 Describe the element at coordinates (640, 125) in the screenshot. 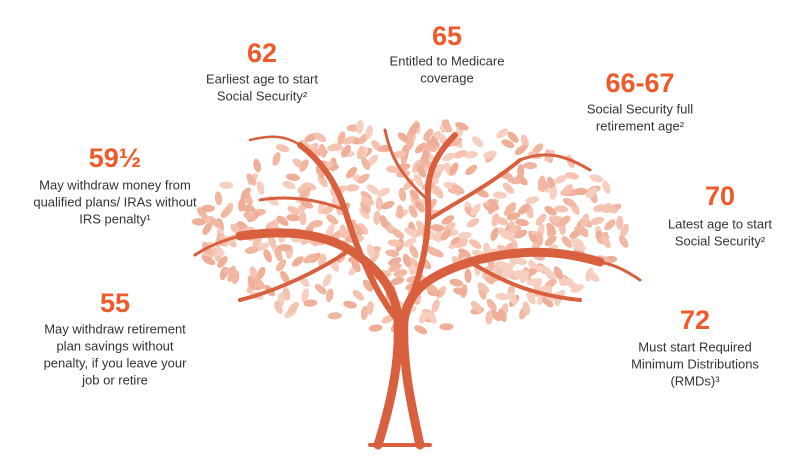

I see `description: retirement age²` at that location.